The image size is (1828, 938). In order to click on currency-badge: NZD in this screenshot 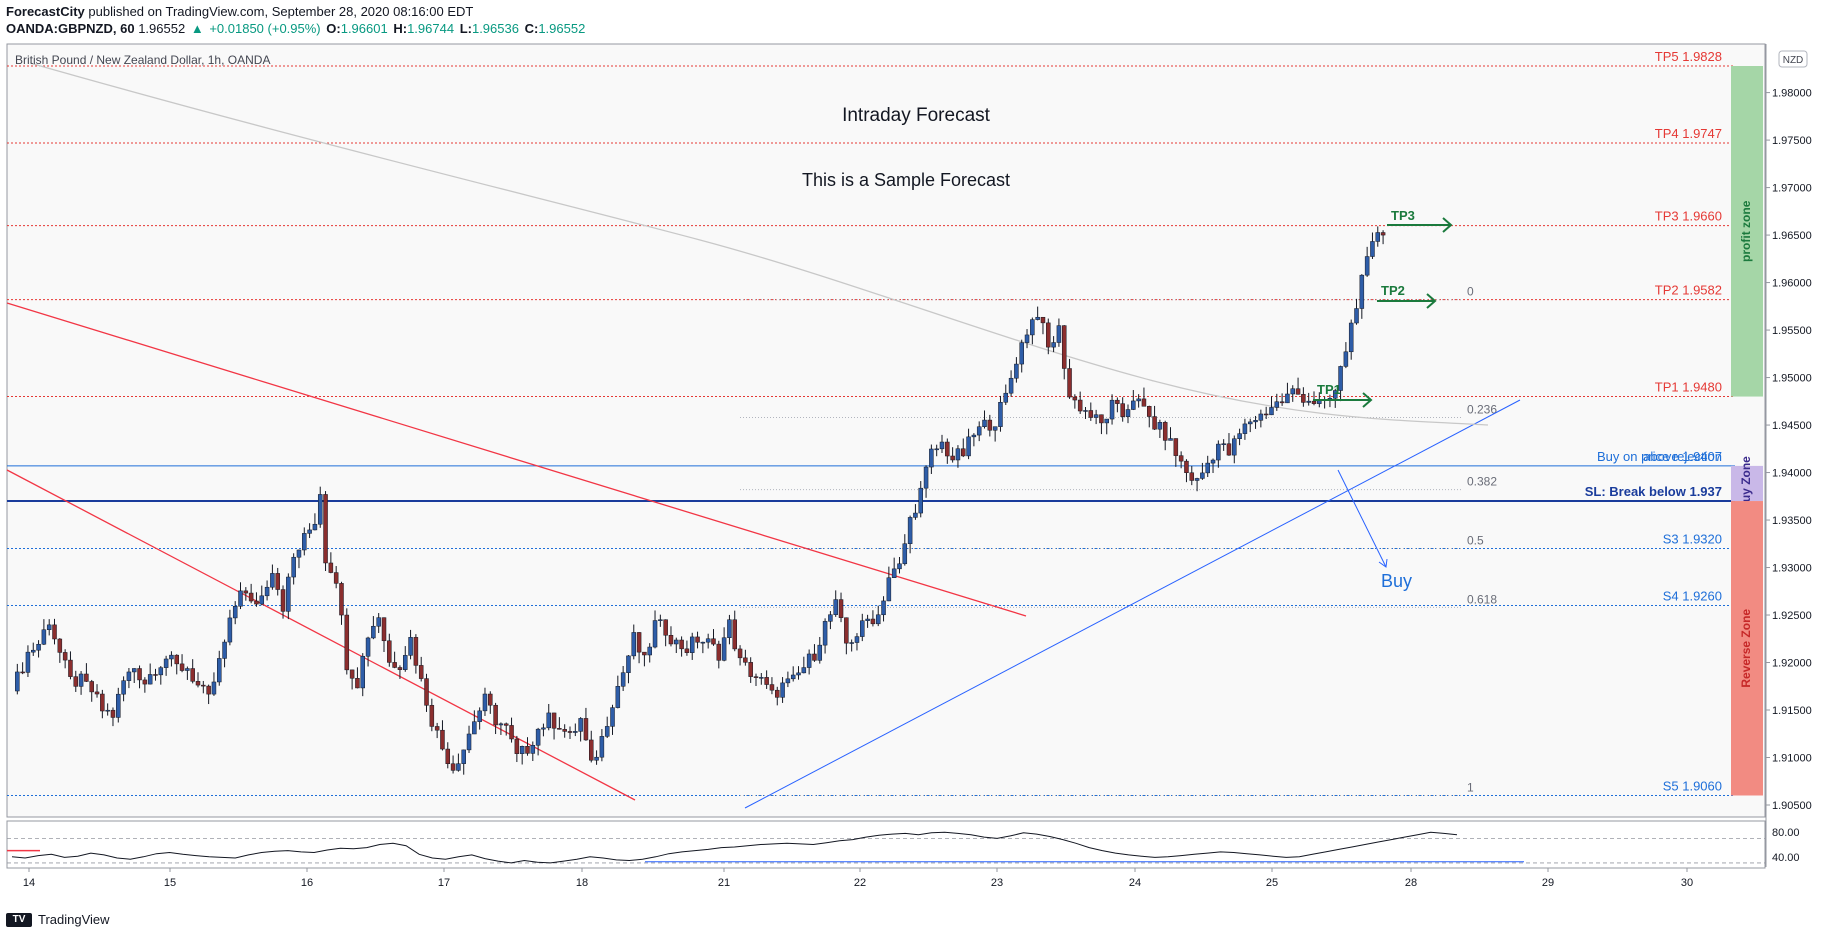, I will do `click(1793, 59)`.